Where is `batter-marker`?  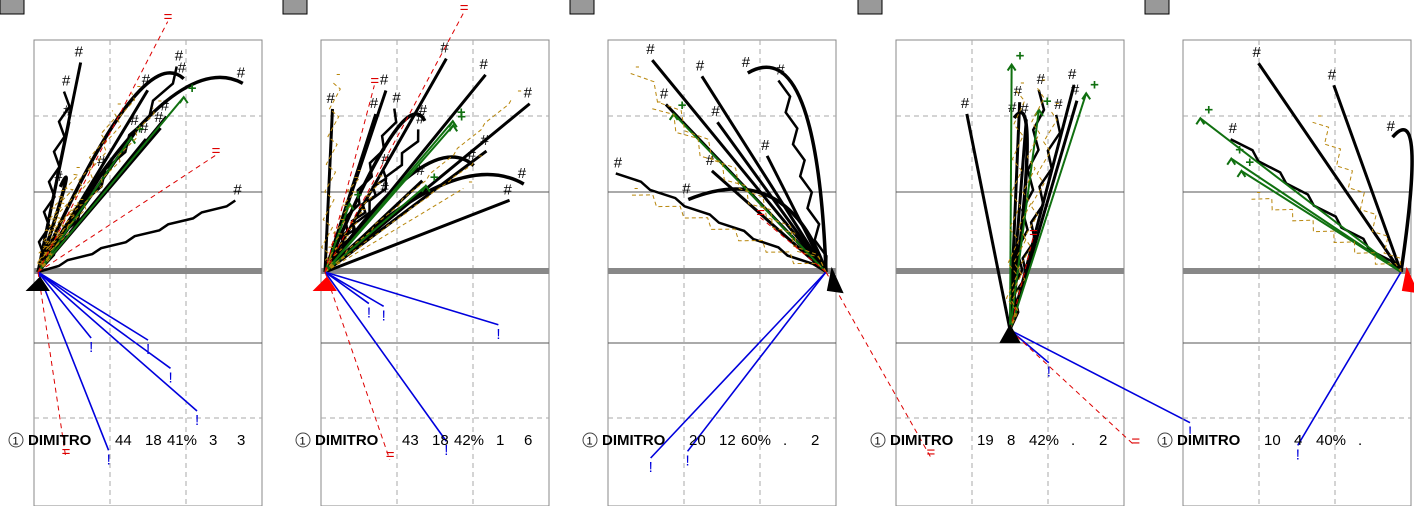
batter-marker is located at coordinates (1407, 279).